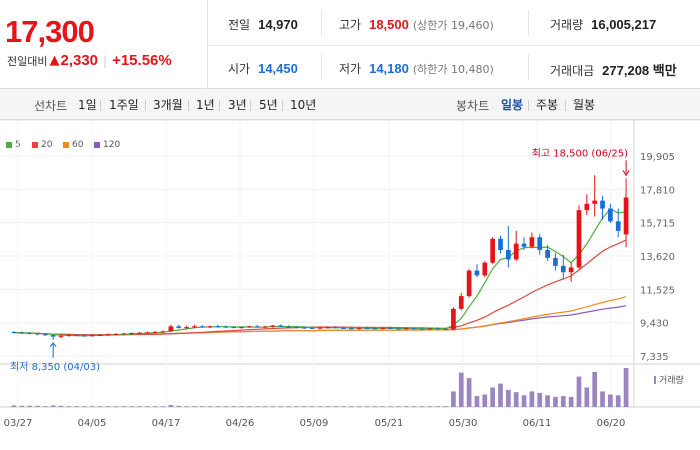  Describe the element at coordinates (168, 105) in the screenshot. I see `range-3m-button: 3개월` at that location.